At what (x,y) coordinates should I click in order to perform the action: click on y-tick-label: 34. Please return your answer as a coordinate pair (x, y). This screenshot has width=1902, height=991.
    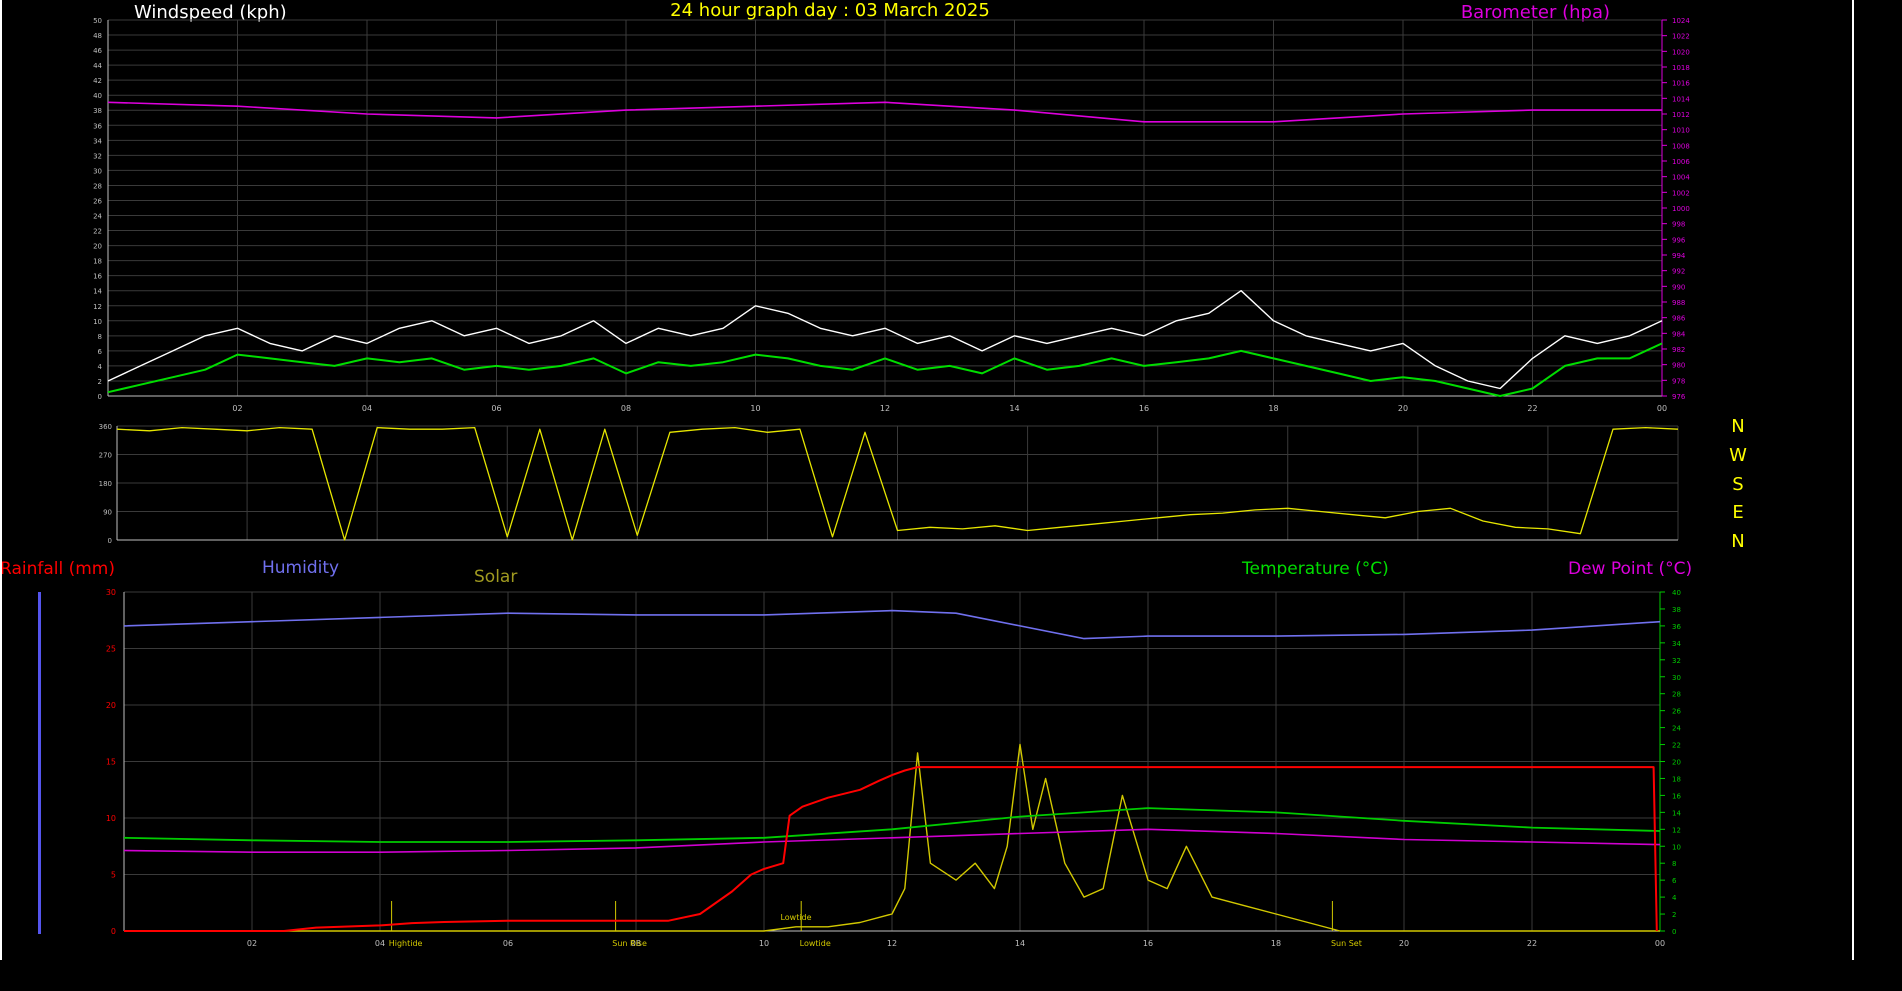
    Looking at the image, I should click on (97, 141).